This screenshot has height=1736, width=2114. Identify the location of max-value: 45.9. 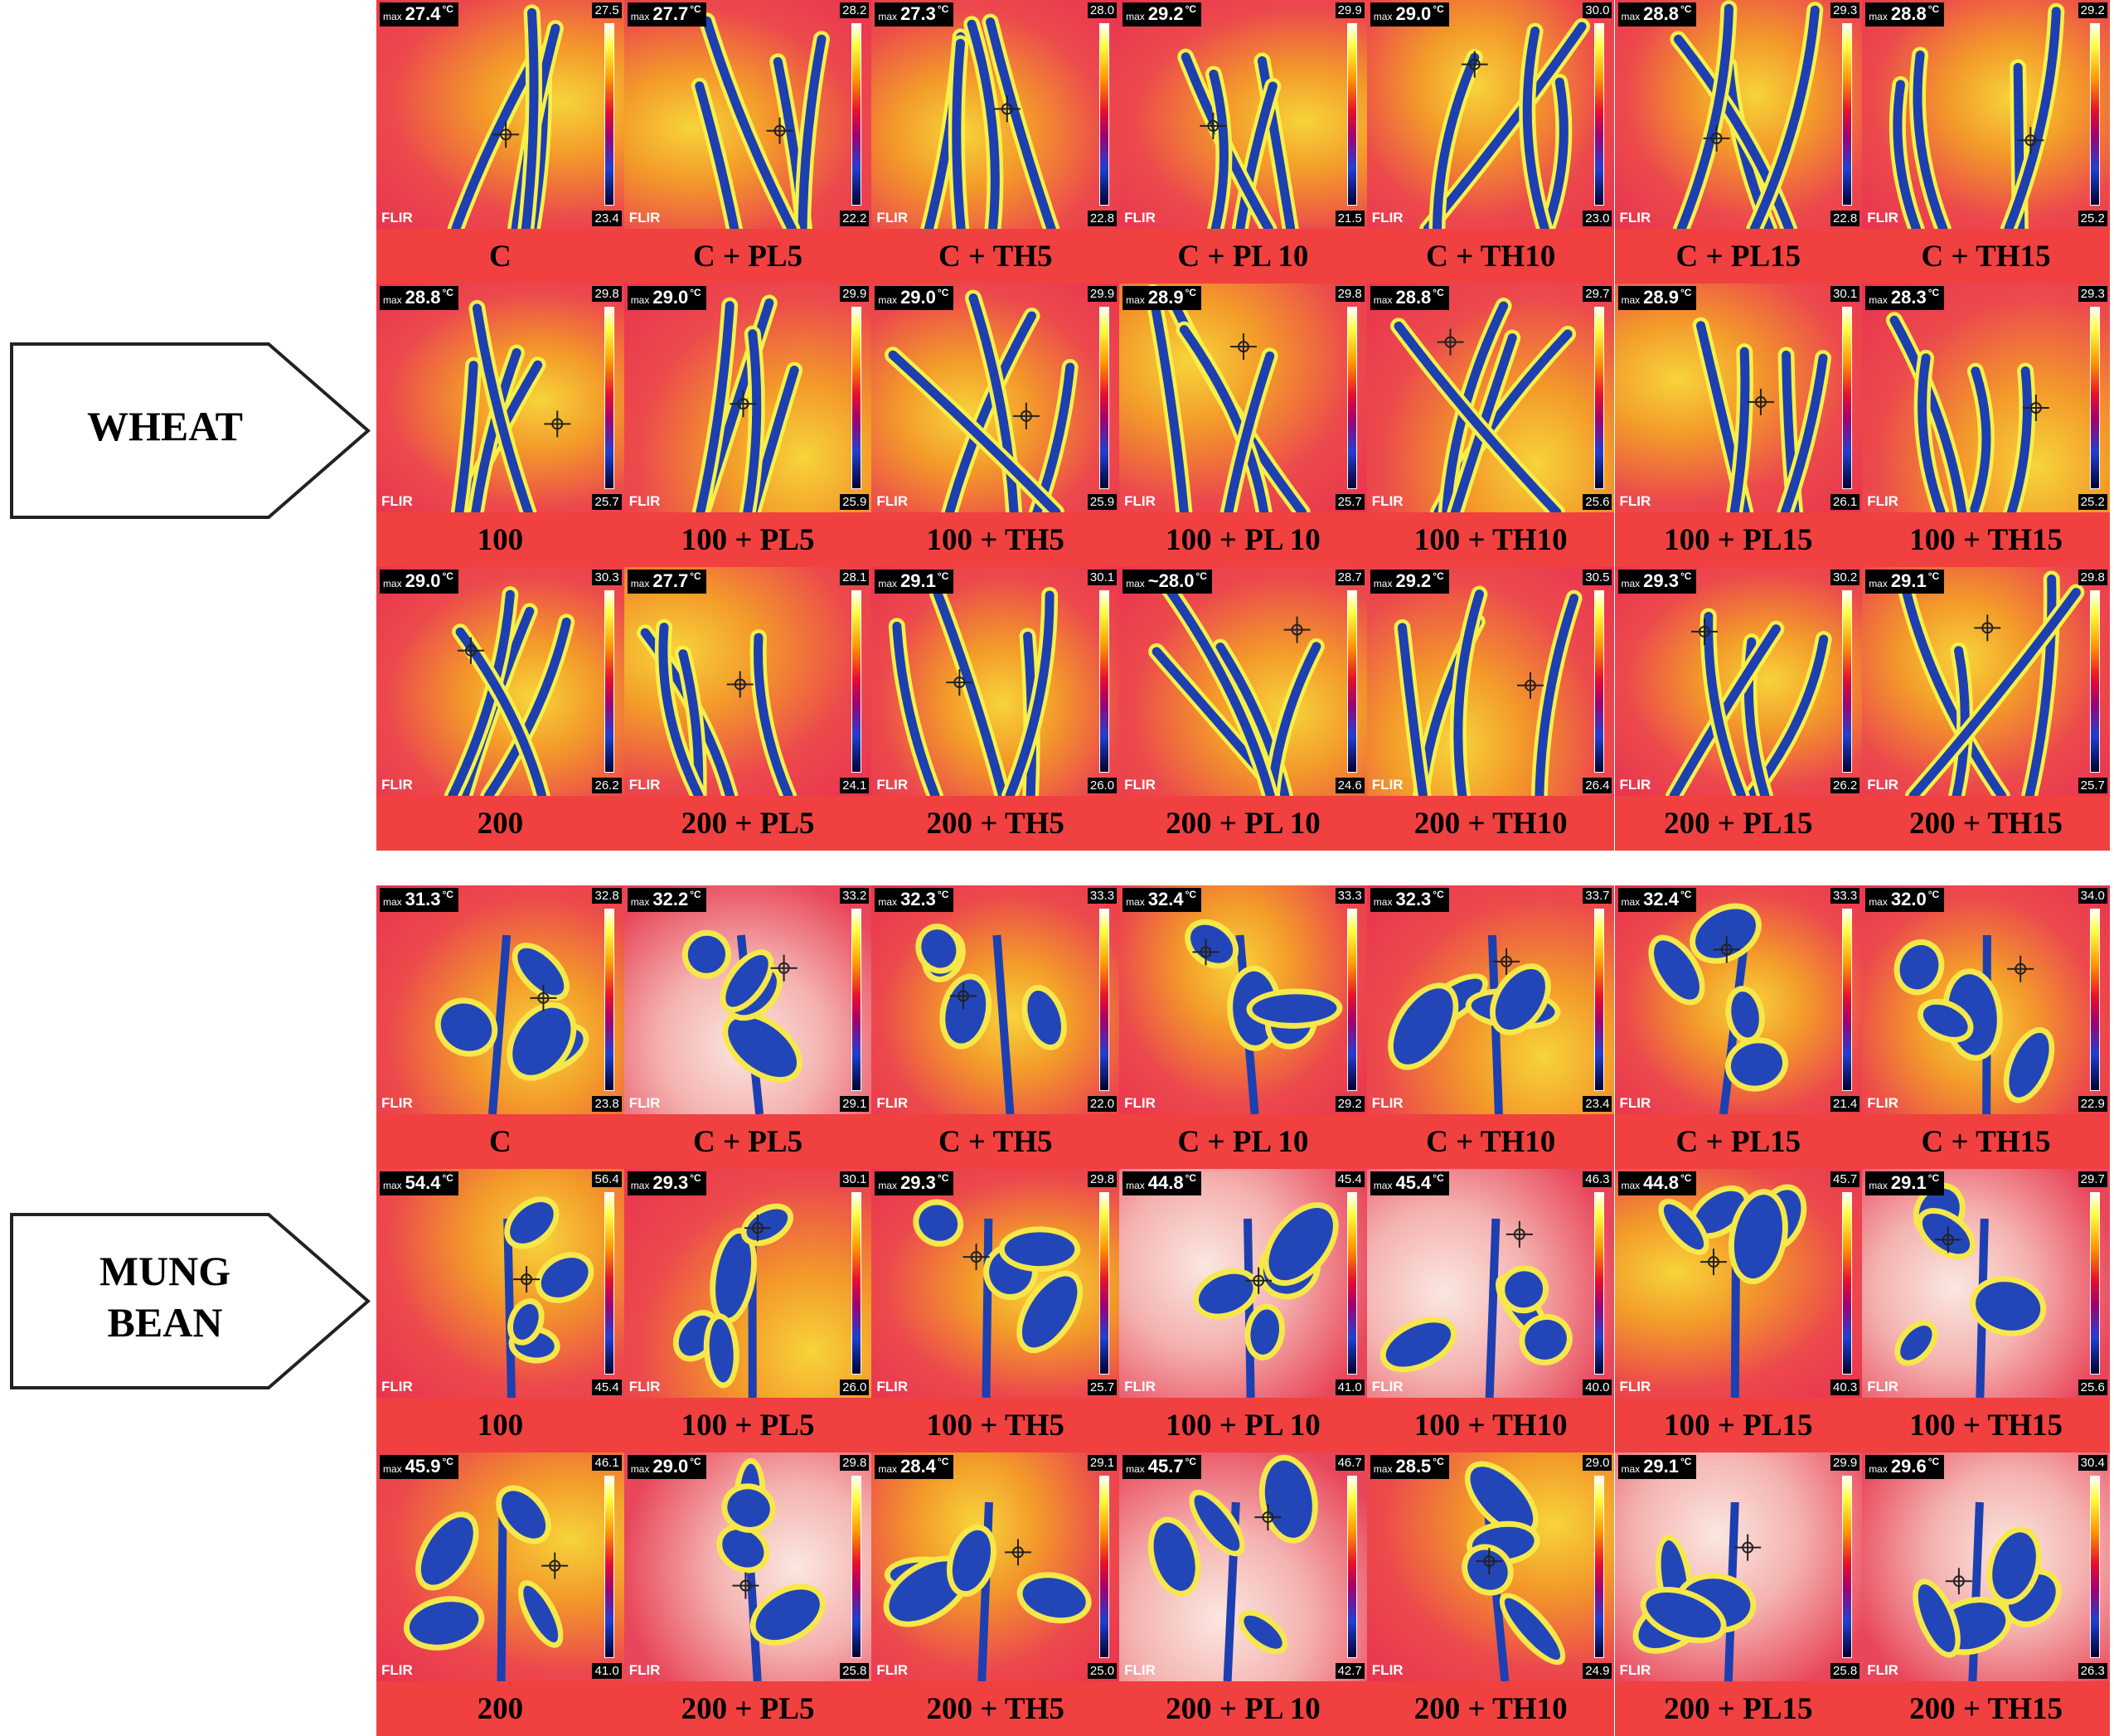
(423, 1466).